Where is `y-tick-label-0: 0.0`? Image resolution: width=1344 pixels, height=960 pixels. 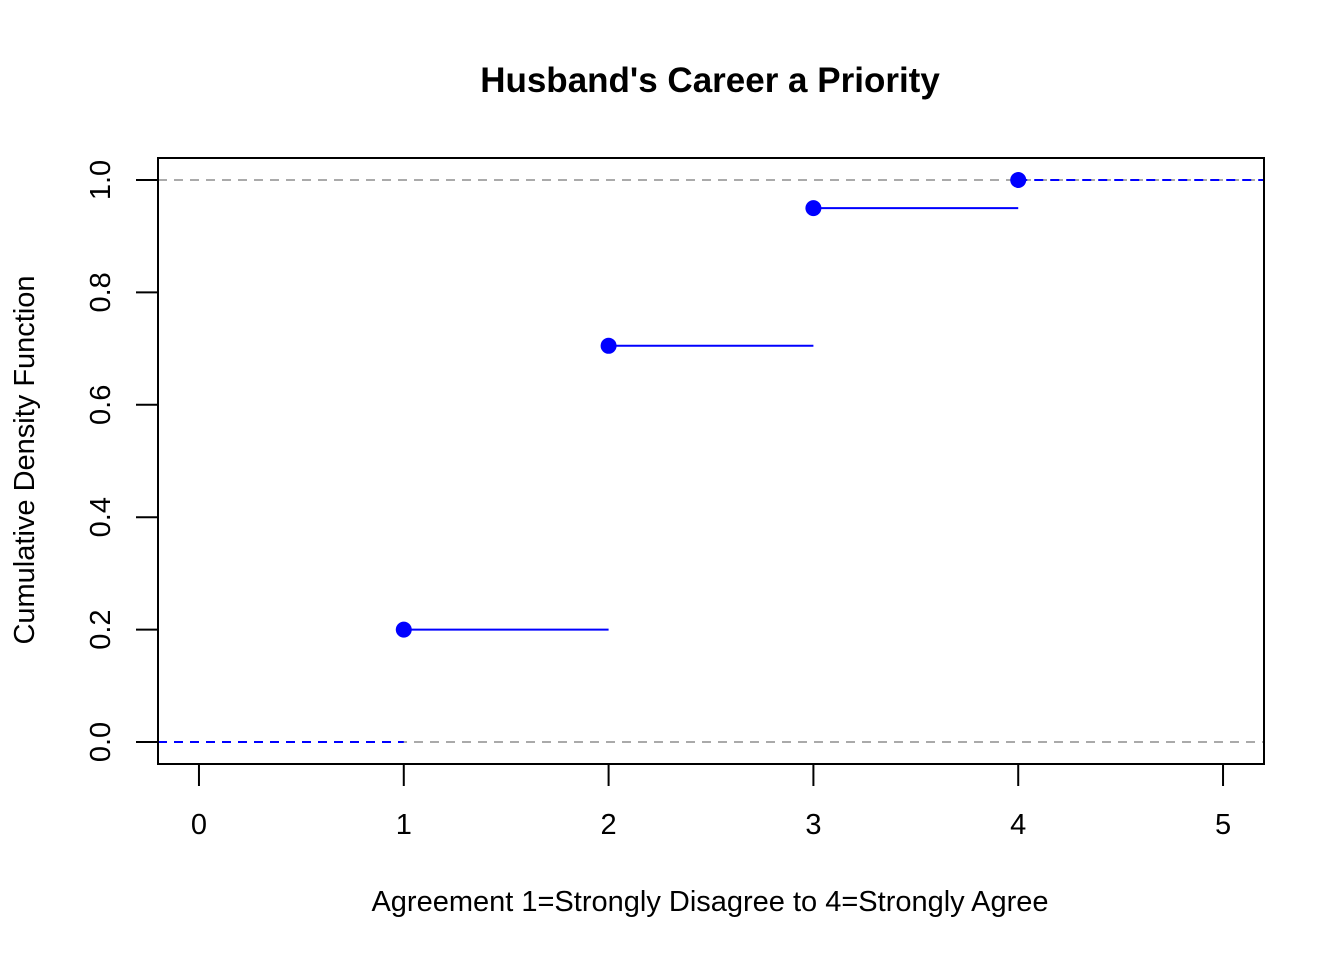 y-tick-label-0: 0.0 is located at coordinates (101, 742).